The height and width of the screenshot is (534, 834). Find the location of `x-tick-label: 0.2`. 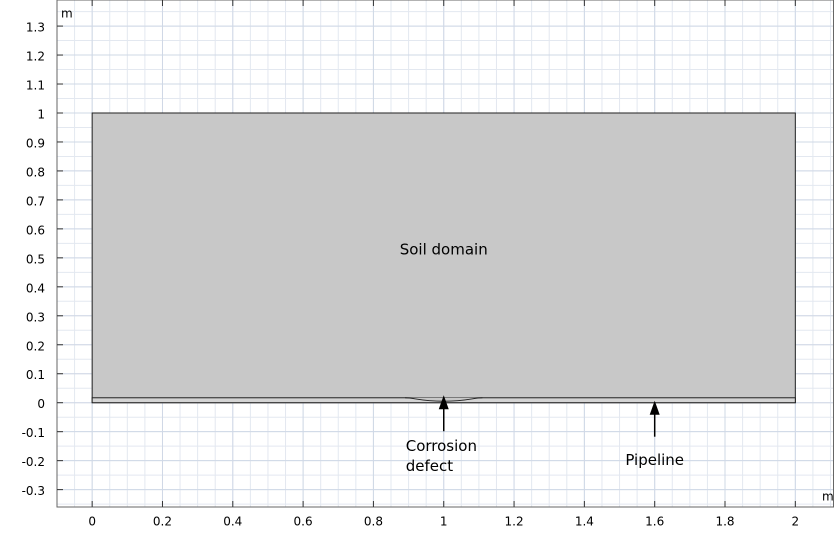

x-tick-label: 0.2 is located at coordinates (162, 522).